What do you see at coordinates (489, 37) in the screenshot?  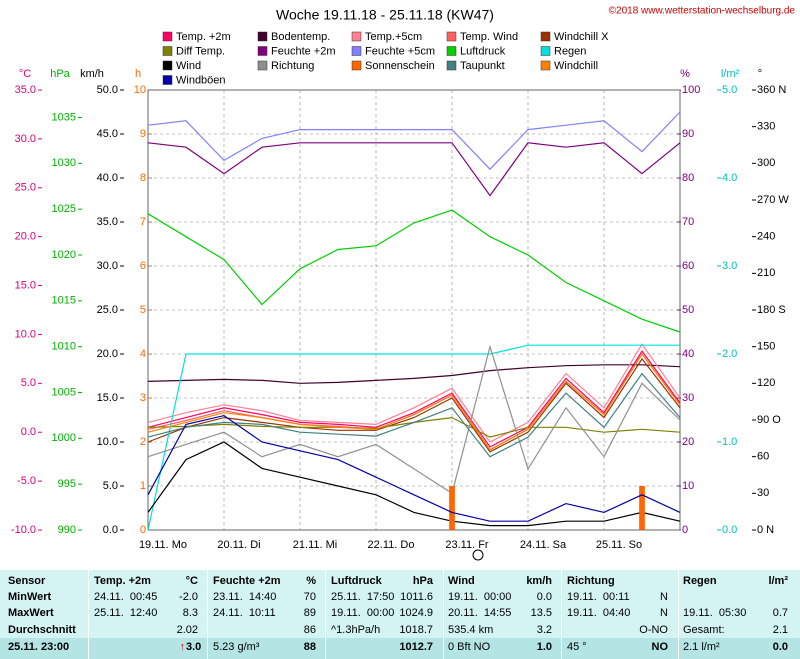 I see `legend-label: Temp. Wind` at bounding box center [489, 37].